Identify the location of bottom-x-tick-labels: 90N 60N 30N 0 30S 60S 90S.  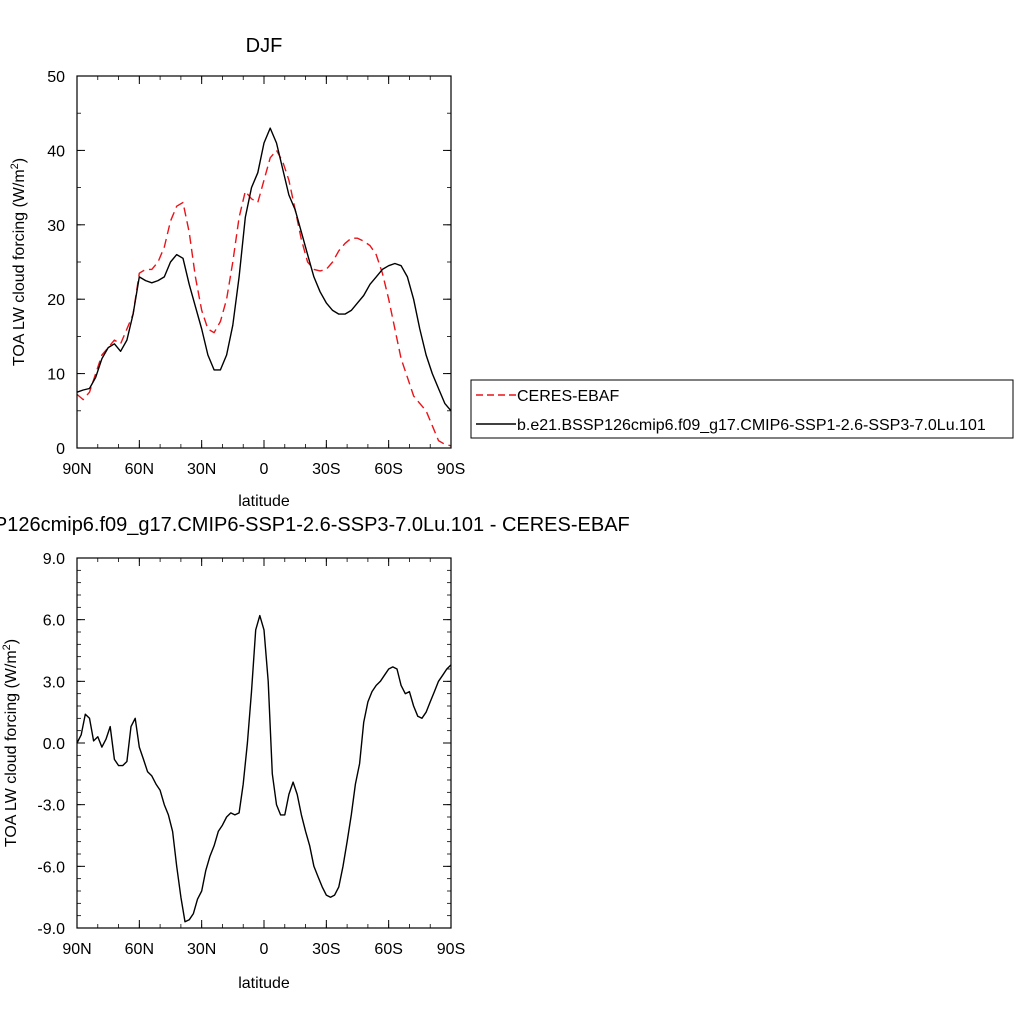
(263, 949).